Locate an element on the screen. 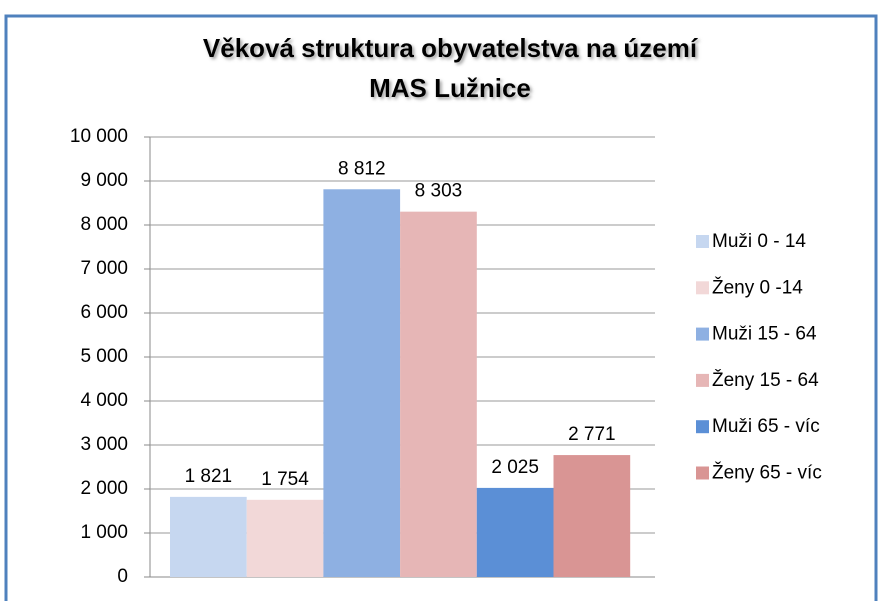  legend-label: Muži 65 - víc is located at coordinates (766, 426).